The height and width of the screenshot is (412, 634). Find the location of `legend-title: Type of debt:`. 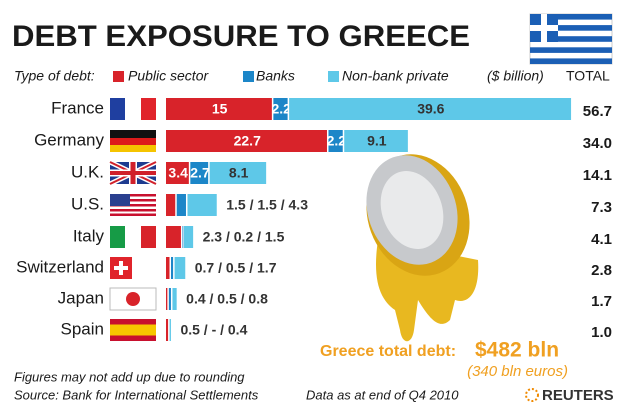

legend-title: Type of debt: is located at coordinates (54, 76).